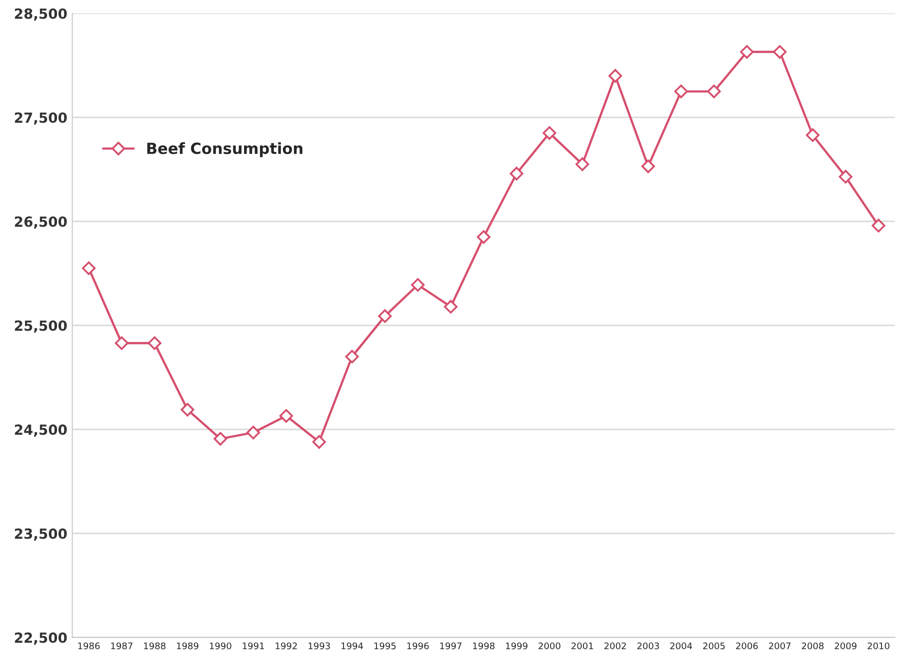 This screenshot has width=904, height=671. What do you see at coordinates (224, 150) in the screenshot?
I see `legend-label: Beef Consumption` at bounding box center [224, 150].